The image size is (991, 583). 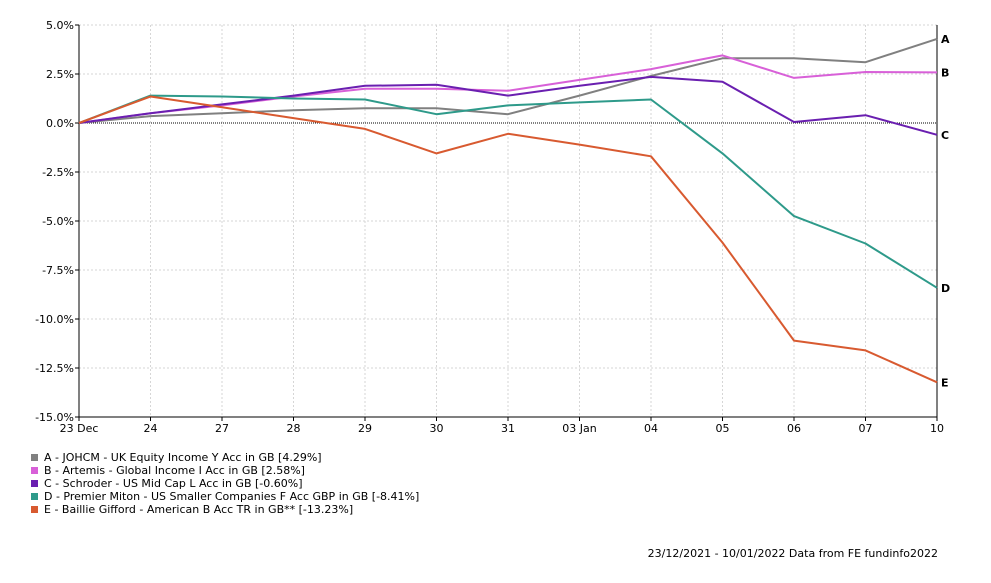 I want to click on x-tick-label: 04, so click(x=651, y=428).